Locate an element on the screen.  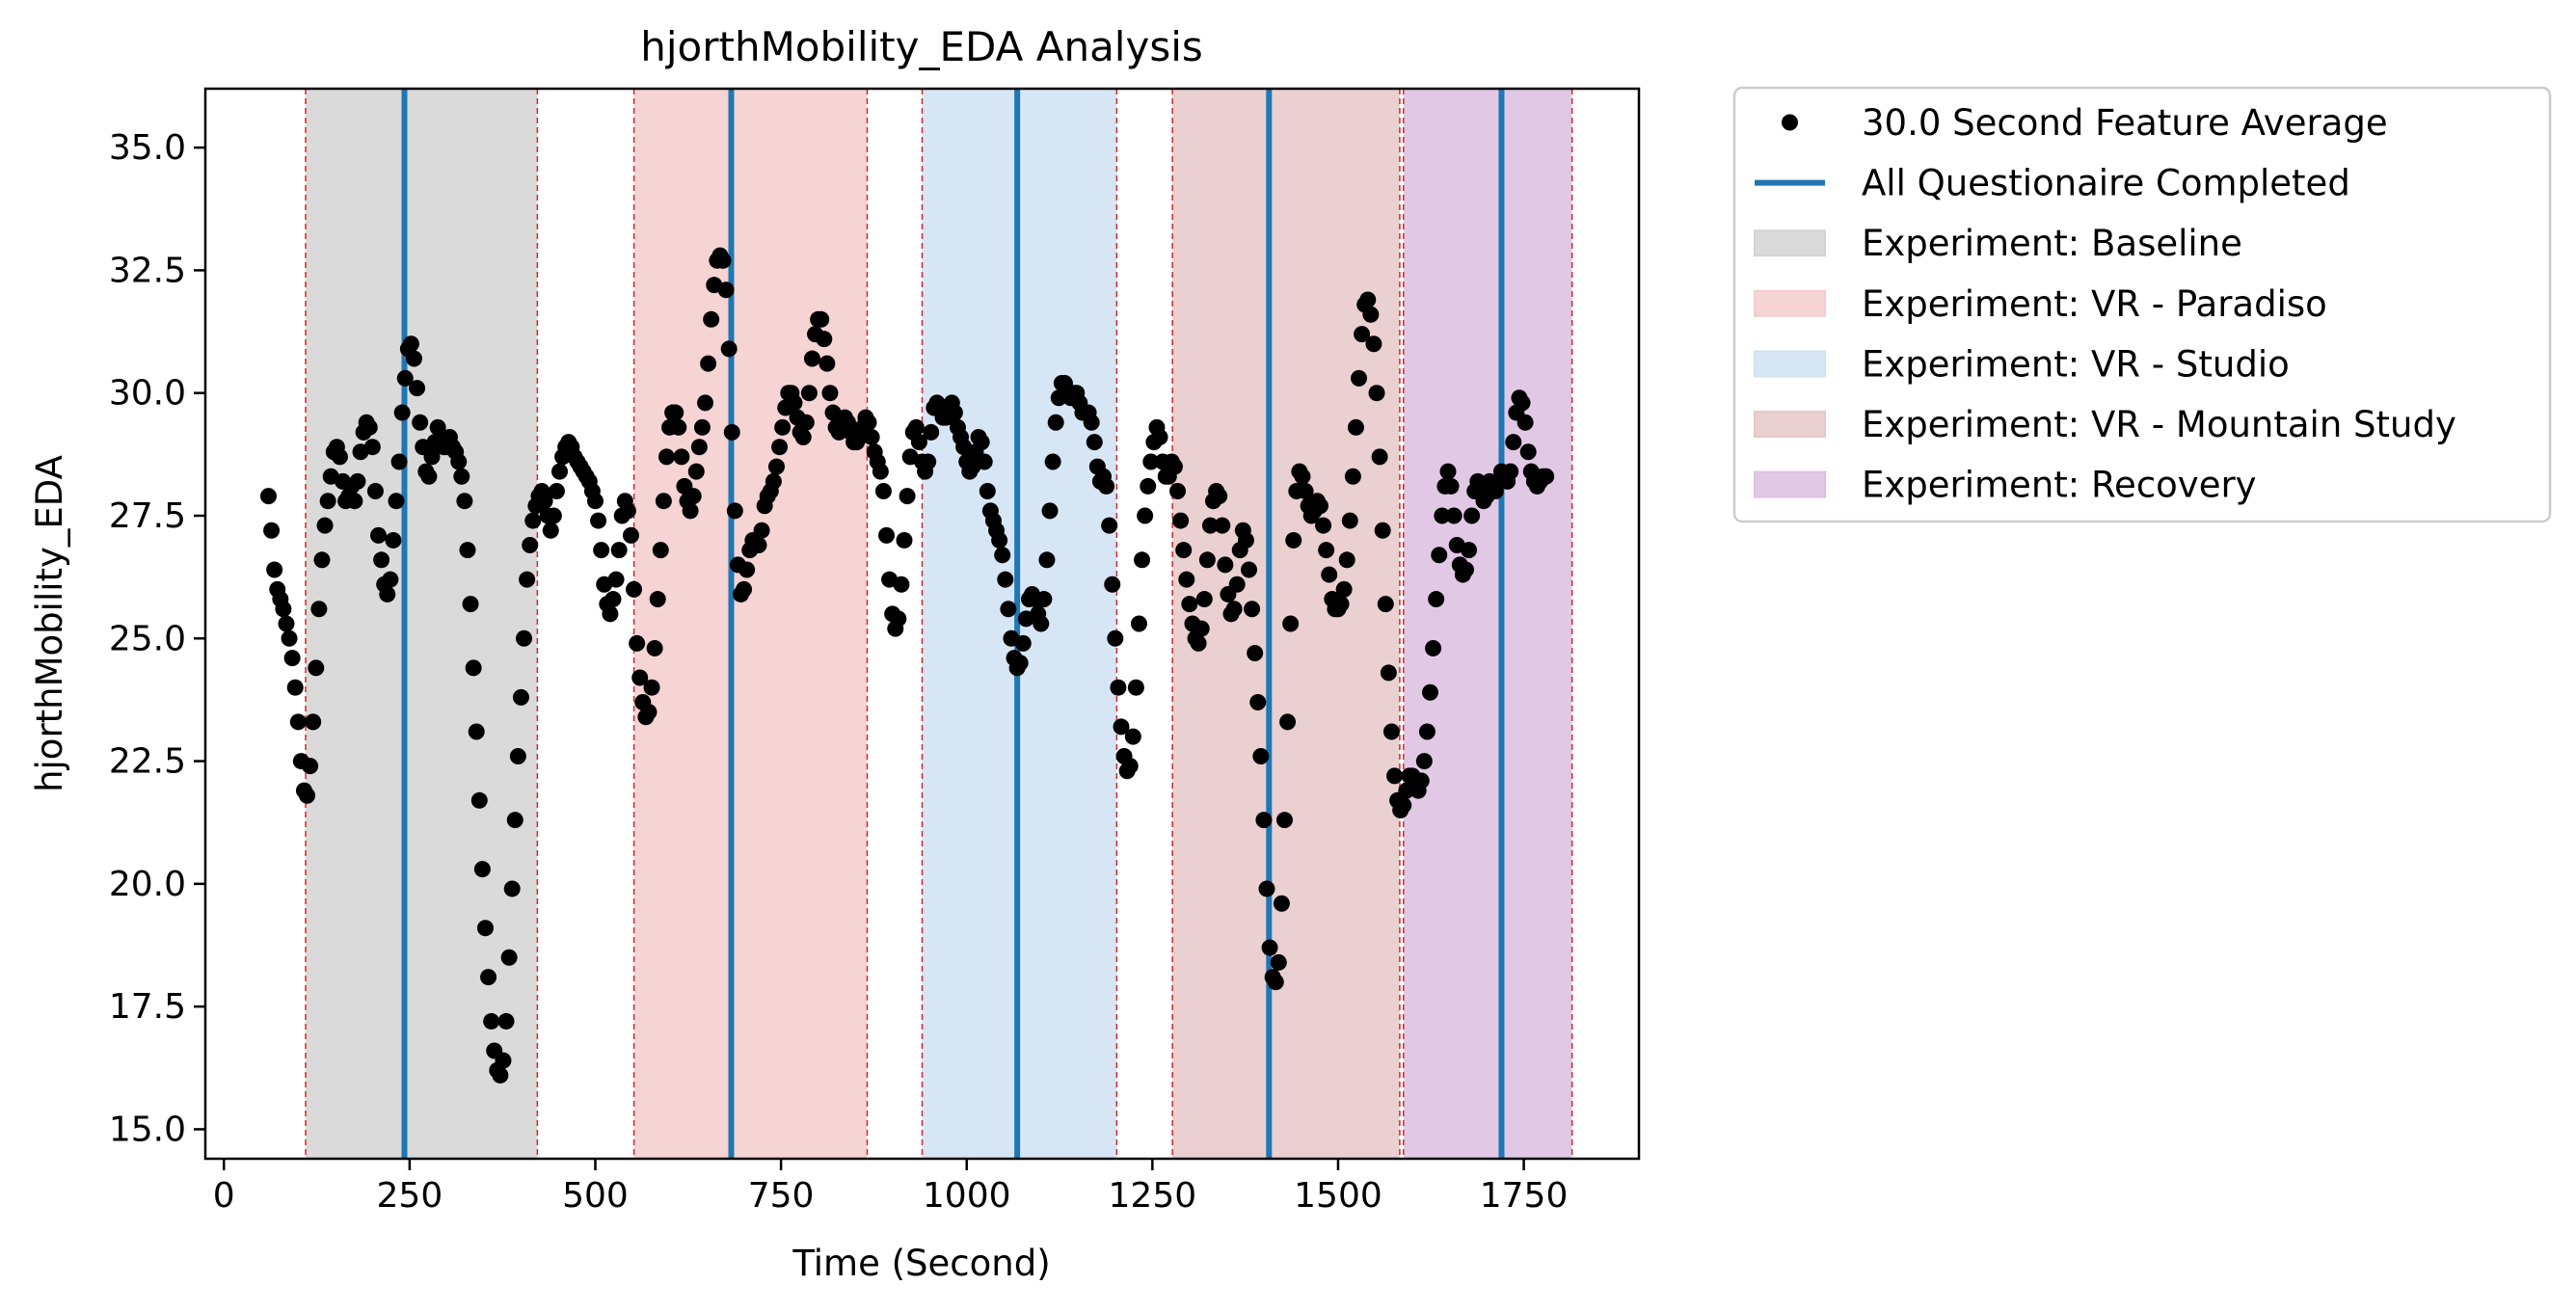
y-tick-label-1: 15.0 is located at coordinates (148, 1129).